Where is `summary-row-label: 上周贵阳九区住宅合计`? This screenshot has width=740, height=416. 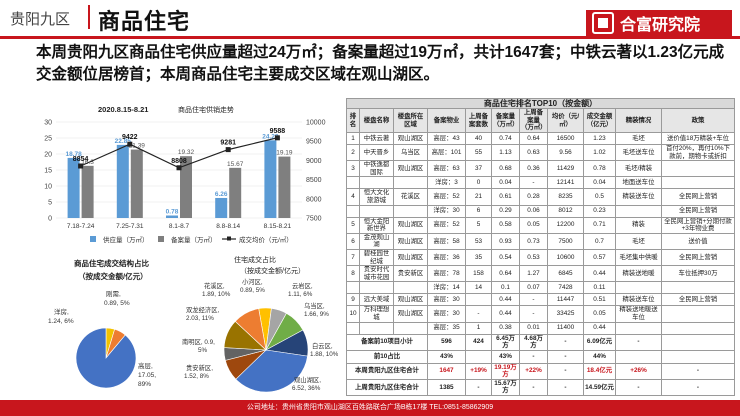
summary-row-label: 上周贵阳九区住宅合计 is located at coordinates (387, 387).